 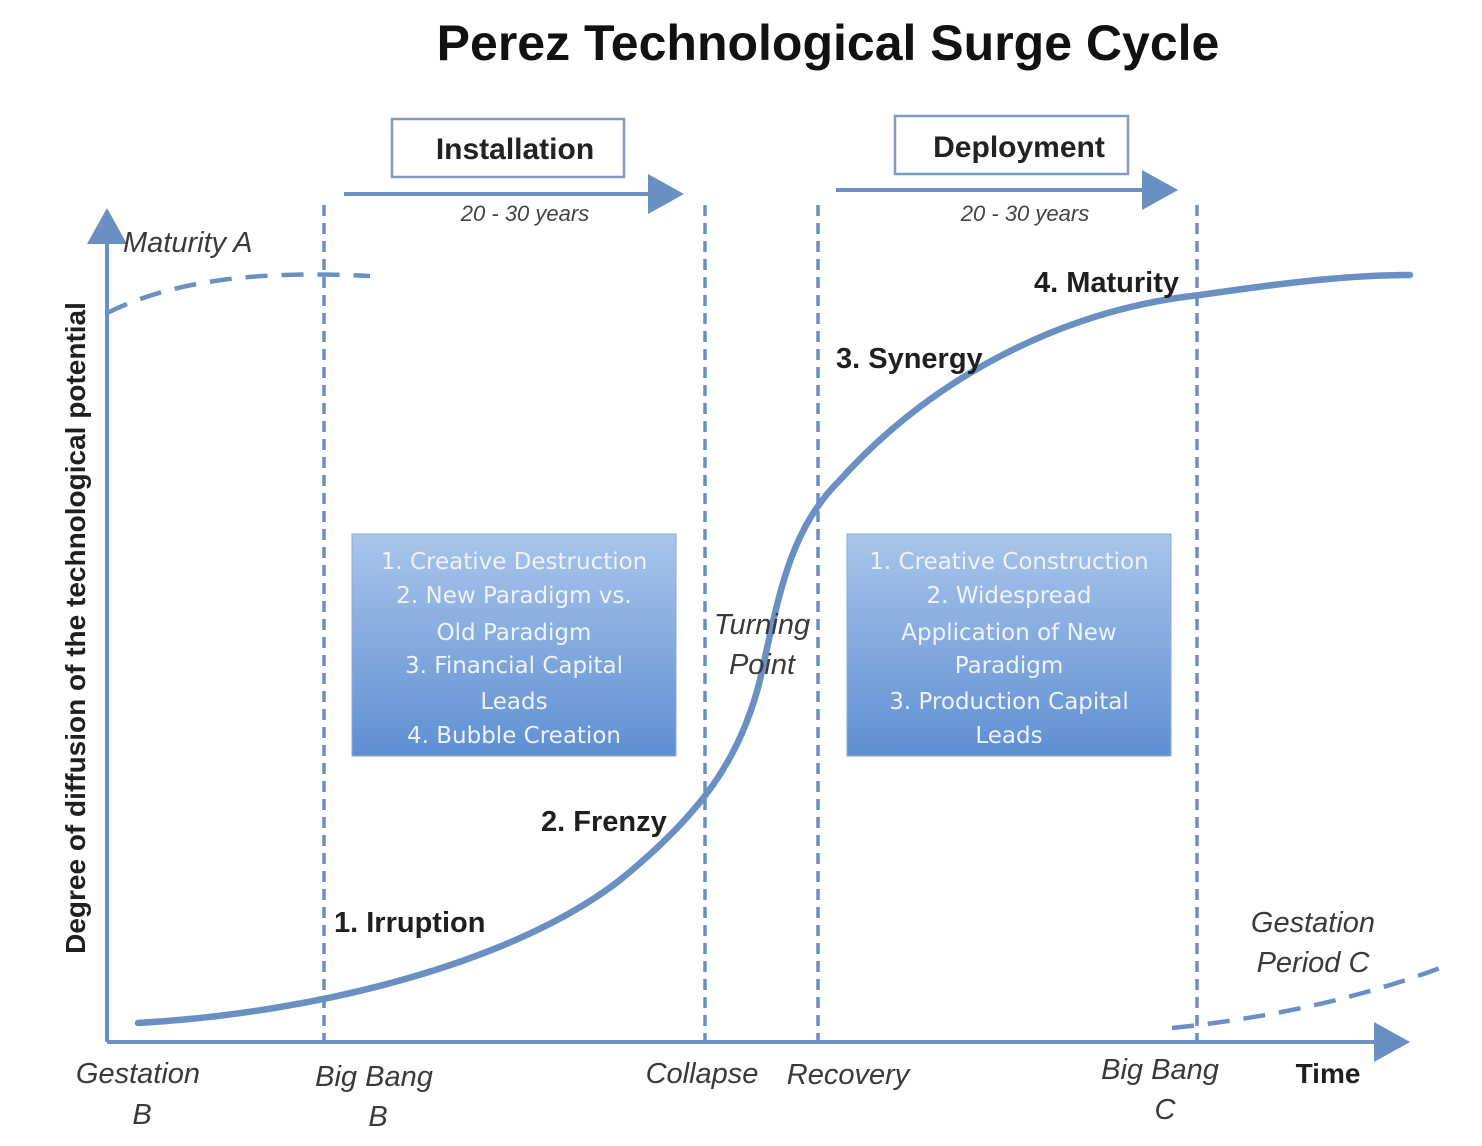 I want to click on installation-phase-header: Installation, so click(x=508, y=148).